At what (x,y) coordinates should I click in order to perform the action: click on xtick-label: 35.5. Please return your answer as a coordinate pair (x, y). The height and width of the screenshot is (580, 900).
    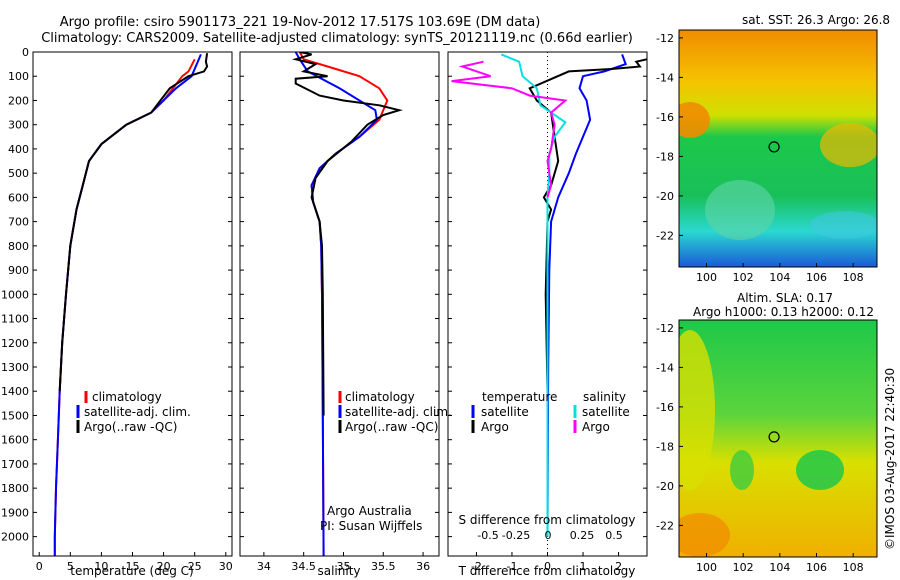
    Looking at the image, I should click on (383, 566).